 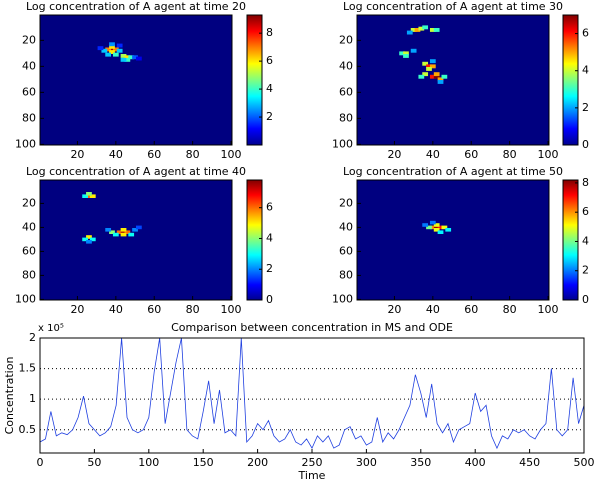 I want to click on chart-title: Log concentration of A agent at time 50, so click(x=453, y=171).